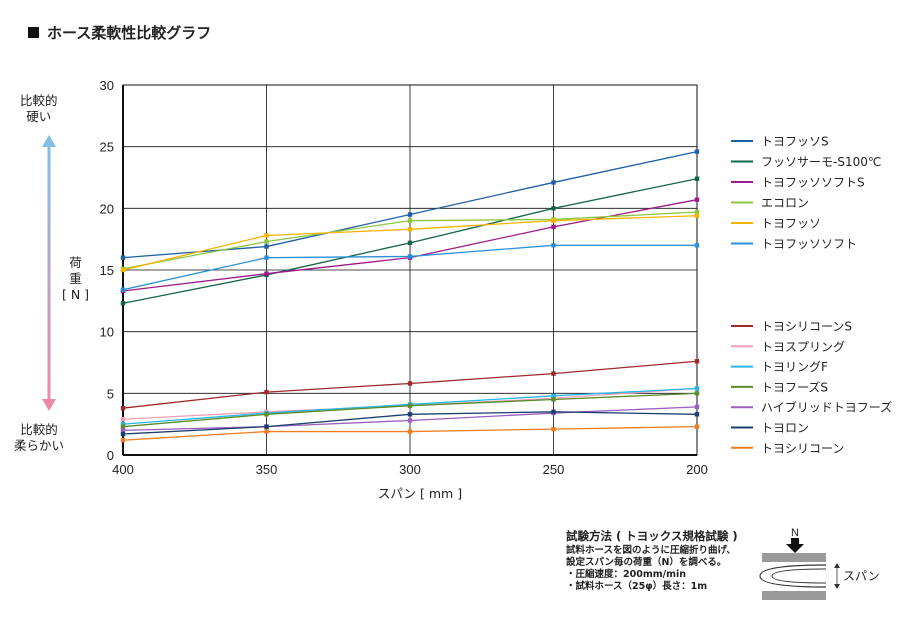 The height and width of the screenshot is (623, 900). Describe the element at coordinates (826, 407) in the screenshot. I see `legend-label: ハイブリッドトヨフーズ` at that location.